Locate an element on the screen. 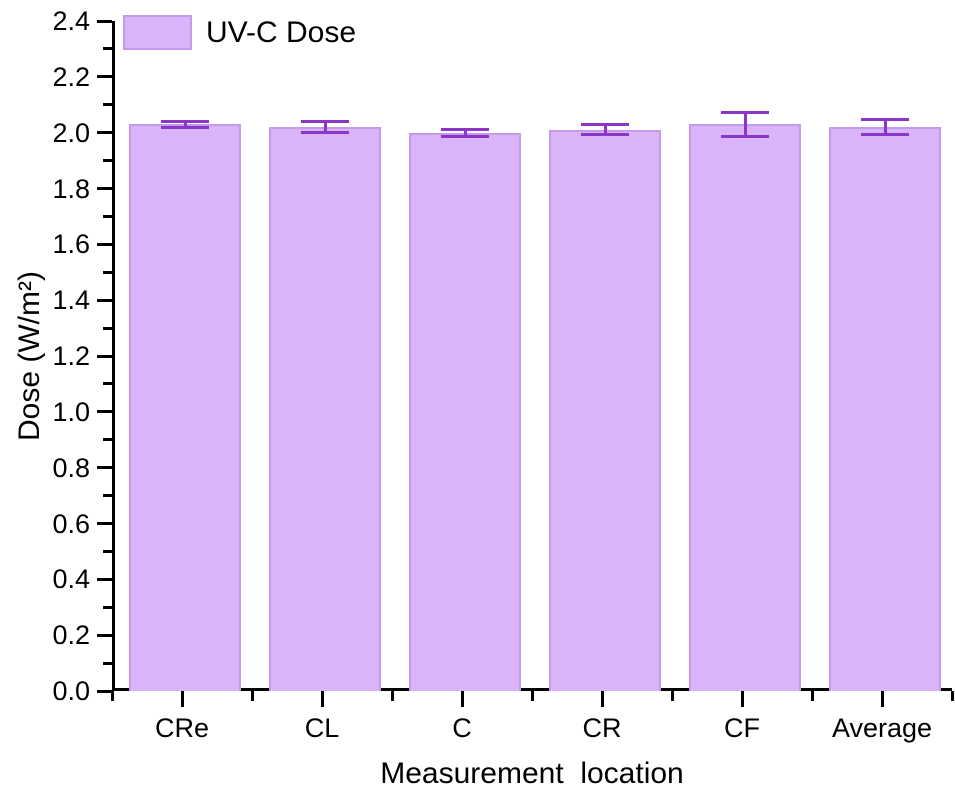 The image size is (955, 793). error-bar-stem-cr is located at coordinates (605, 129).